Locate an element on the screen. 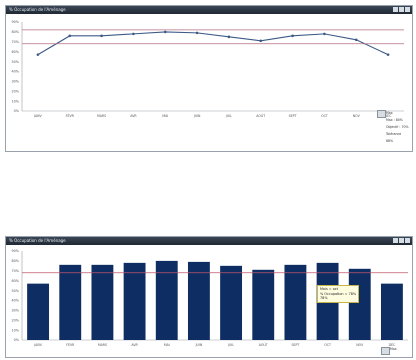 The image size is (416, 360). legend-item: Max : 80% is located at coordinates (394, 120).